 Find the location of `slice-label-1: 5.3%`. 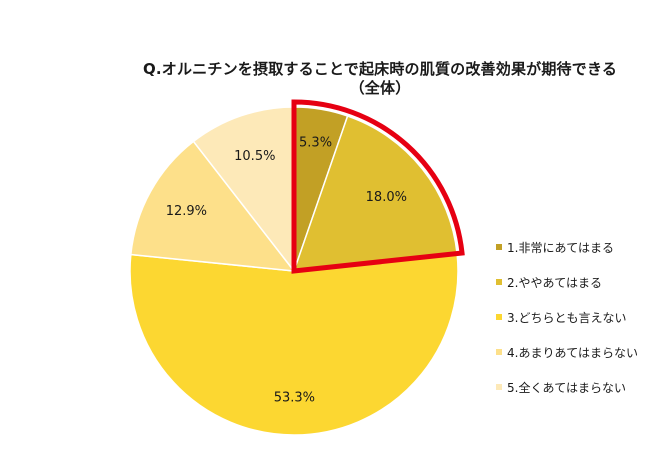

slice-label-1: 5.3% is located at coordinates (315, 142).